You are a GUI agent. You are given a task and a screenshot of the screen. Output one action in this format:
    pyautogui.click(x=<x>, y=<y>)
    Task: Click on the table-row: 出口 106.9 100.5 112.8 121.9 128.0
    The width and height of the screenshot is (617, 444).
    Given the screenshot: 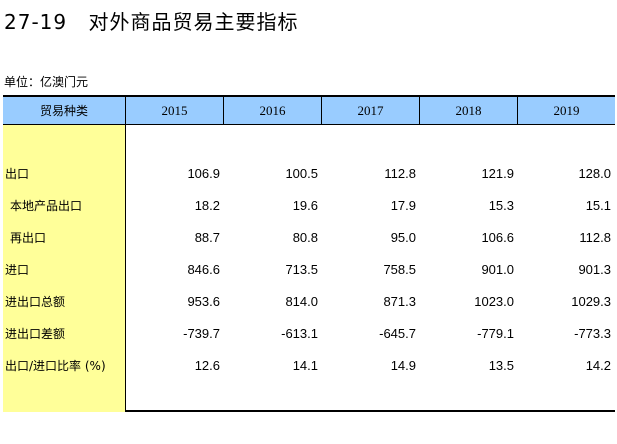 What is the action you would take?
    pyautogui.click(x=309, y=173)
    